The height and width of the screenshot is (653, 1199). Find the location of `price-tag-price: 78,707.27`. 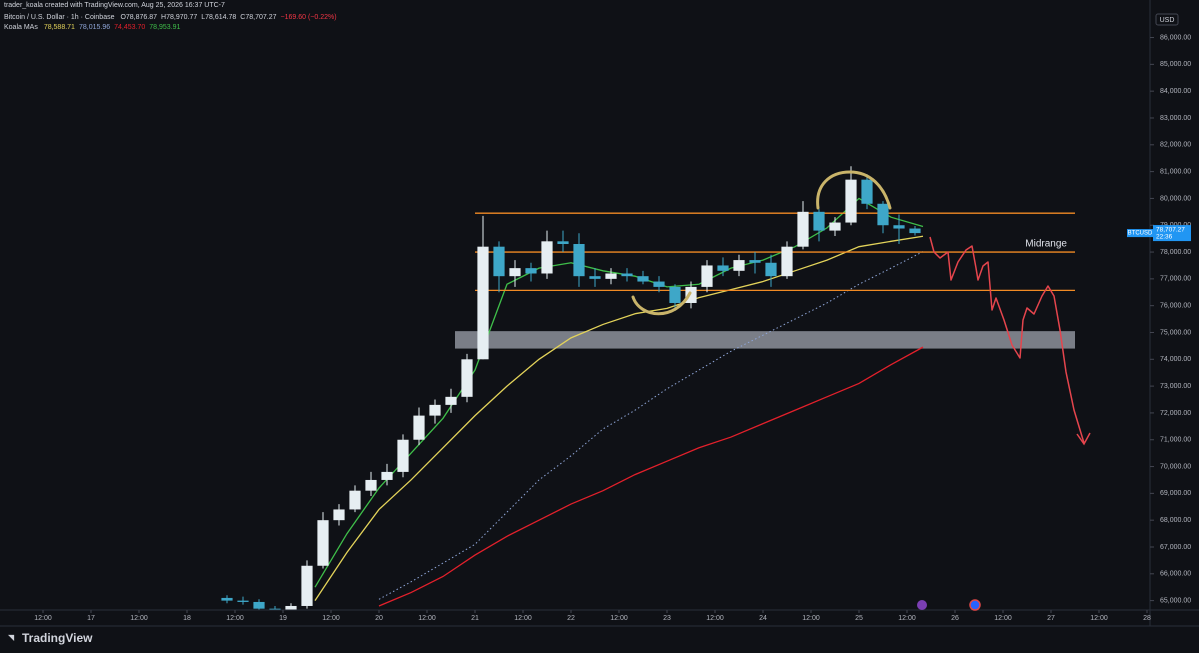

price-tag-price: 78,707.27 is located at coordinates (1170, 229).